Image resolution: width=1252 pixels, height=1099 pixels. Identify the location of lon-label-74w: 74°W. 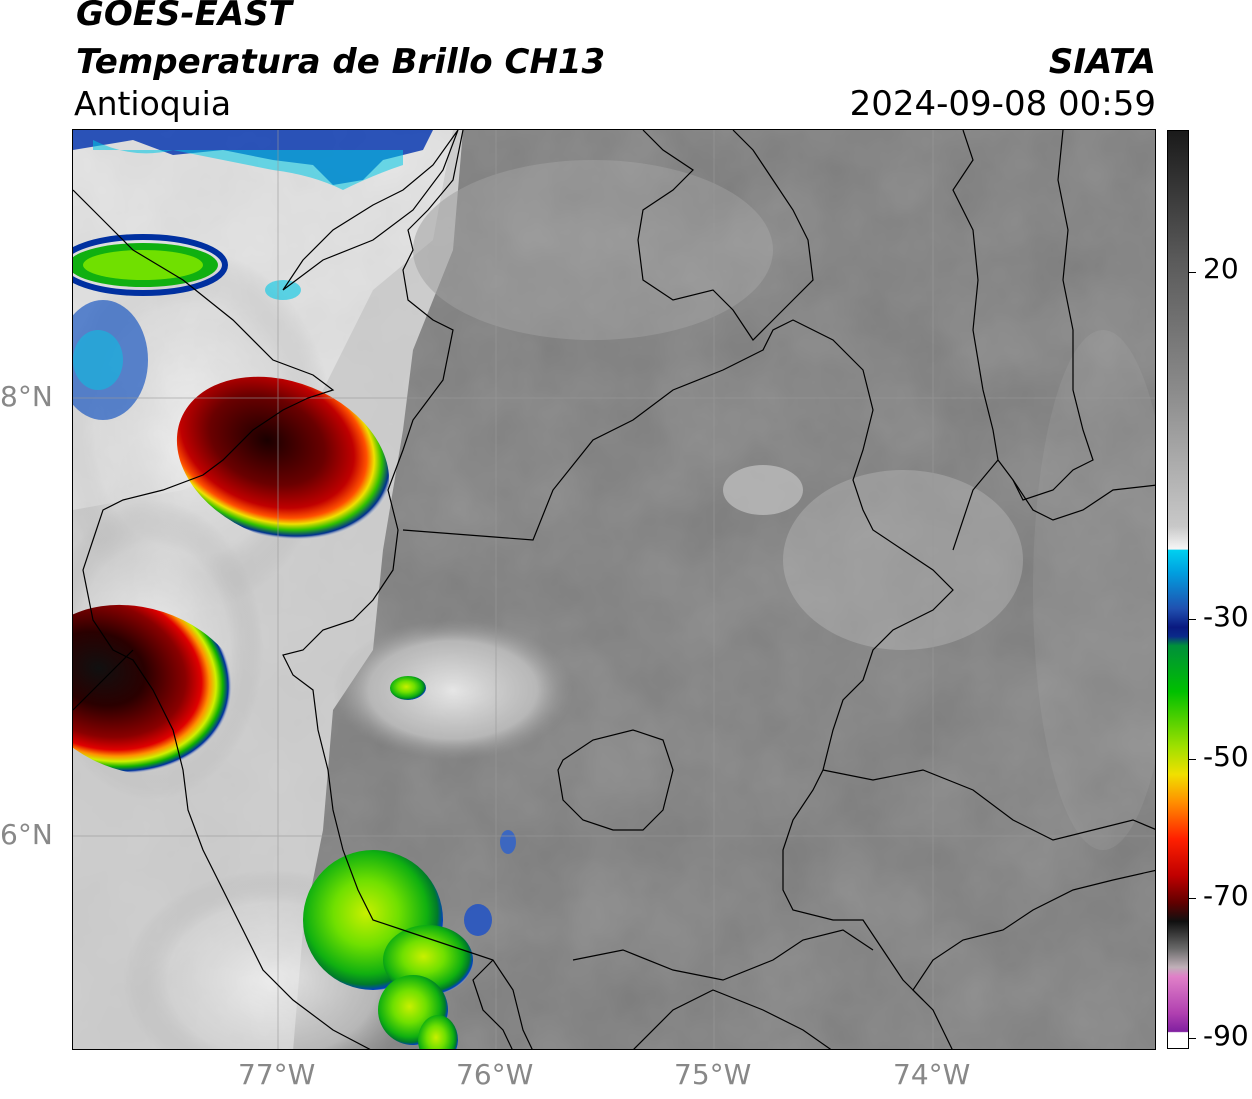
(932, 1074).